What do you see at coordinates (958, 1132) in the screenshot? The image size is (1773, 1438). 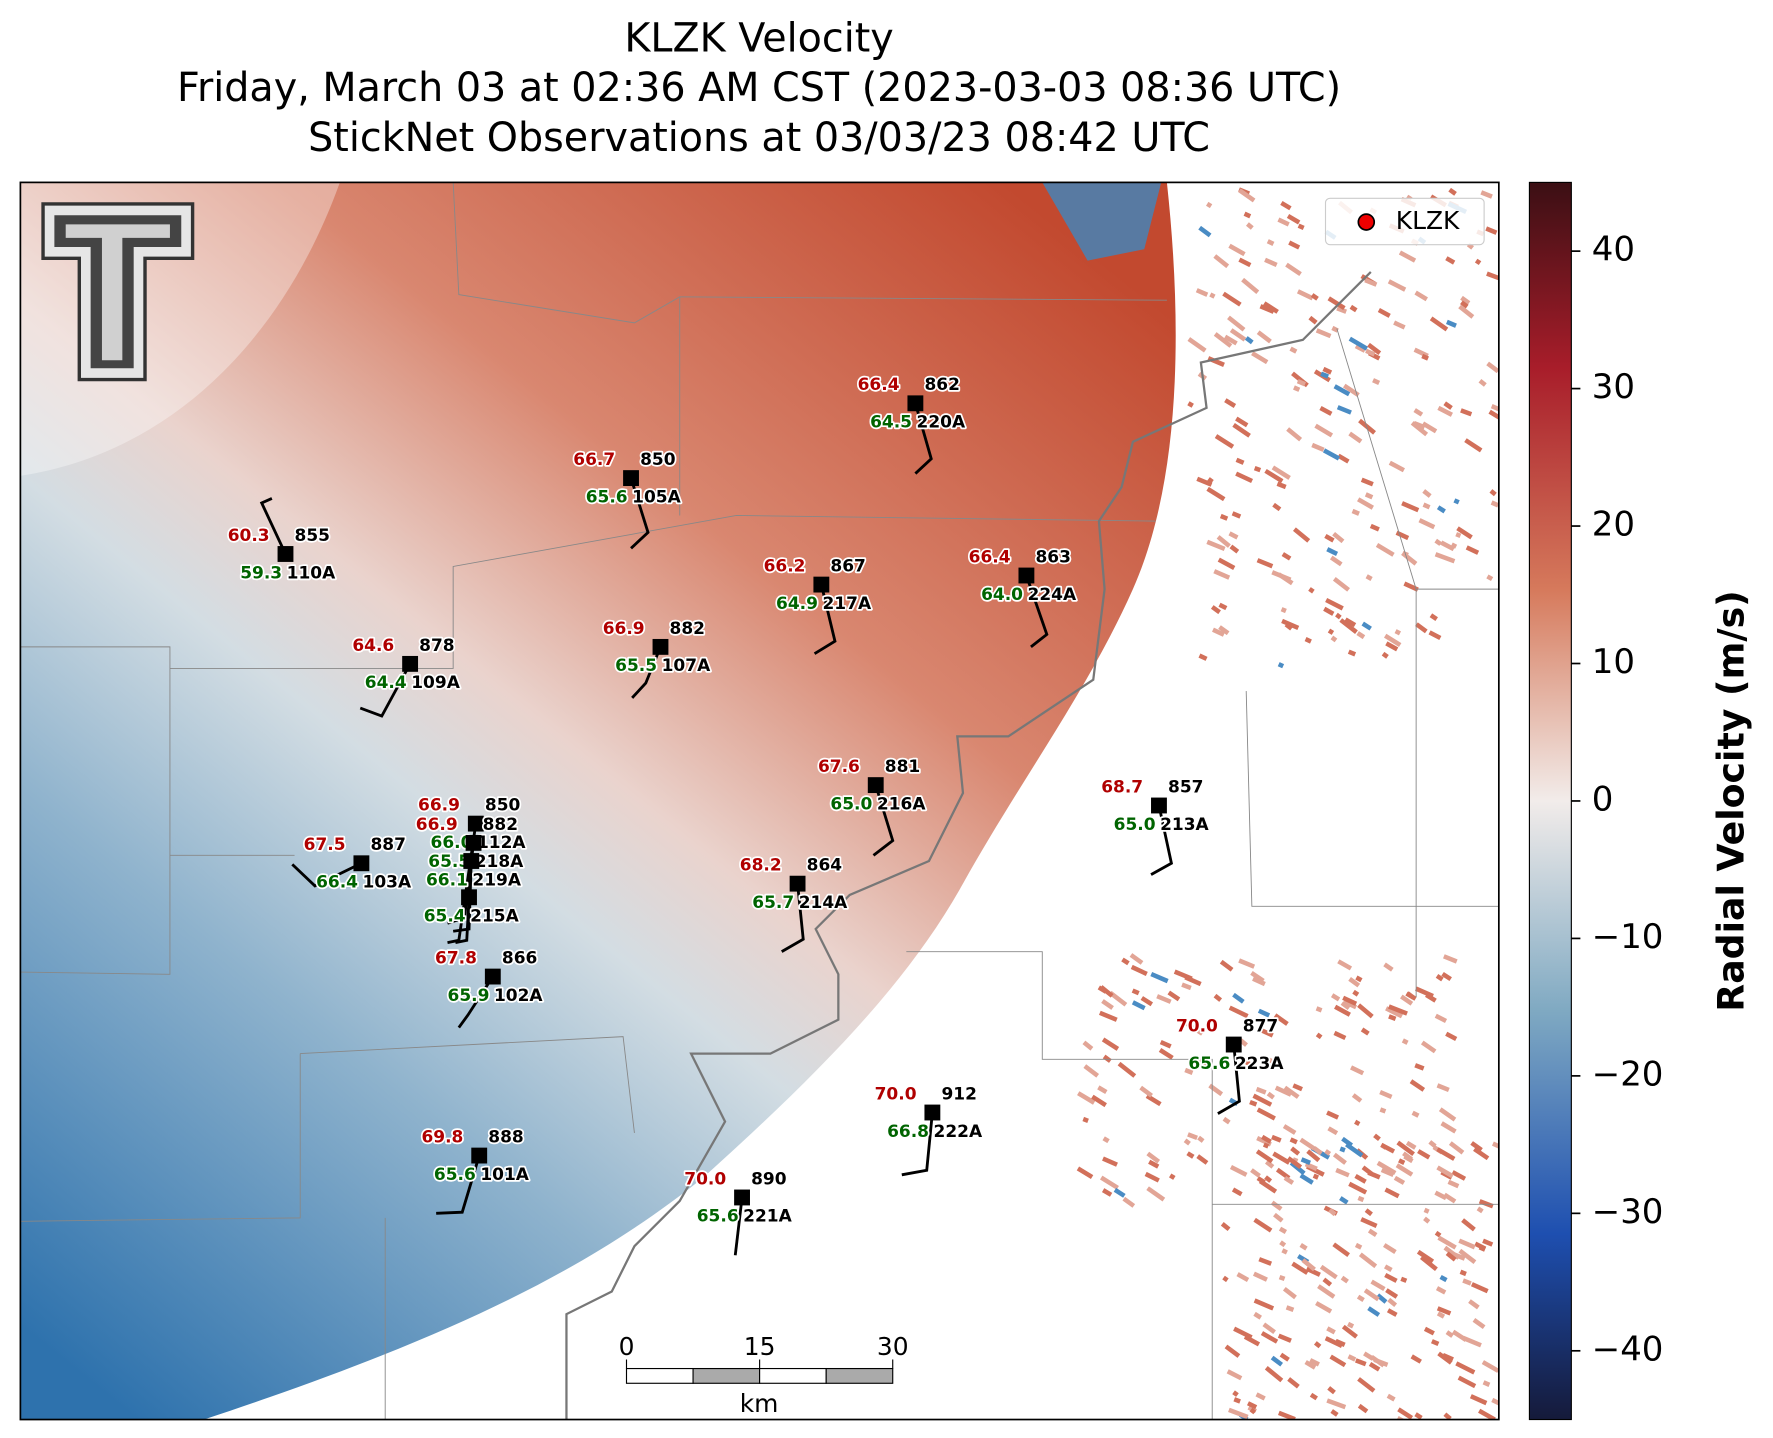 I see `station-id: 222A` at bounding box center [958, 1132].